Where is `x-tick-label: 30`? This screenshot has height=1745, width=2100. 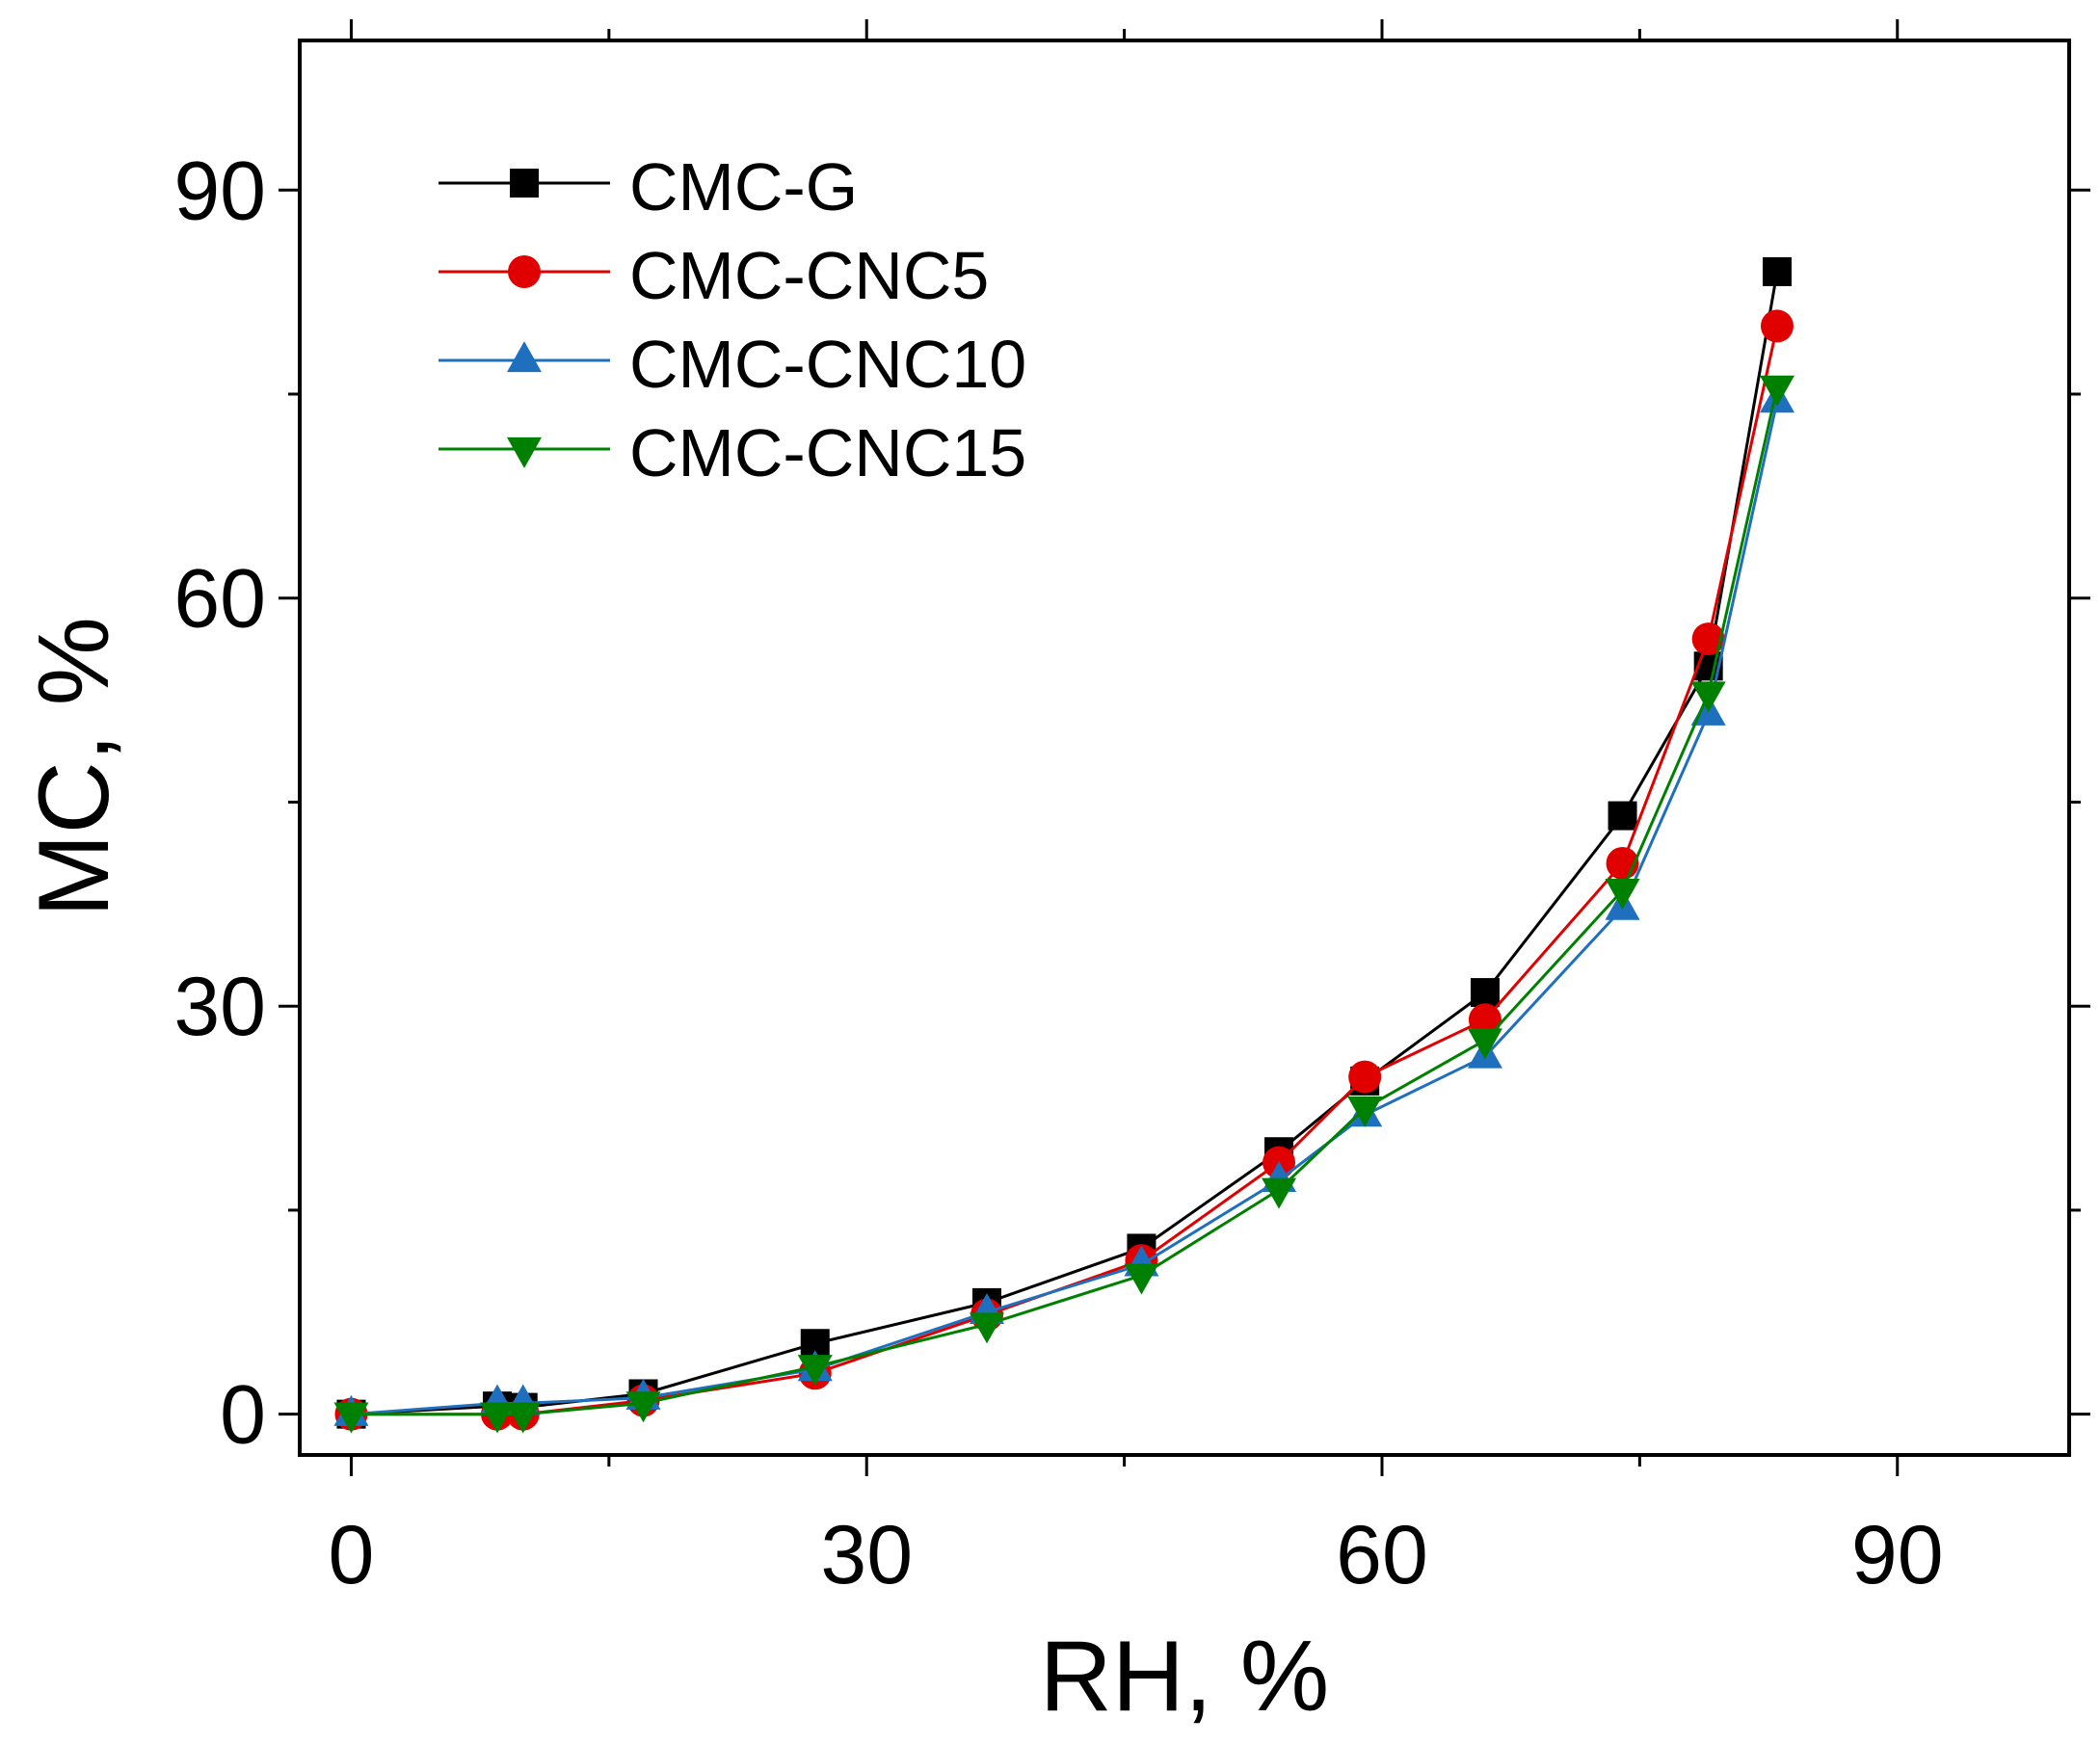
x-tick-label: 30 is located at coordinates (867, 1555).